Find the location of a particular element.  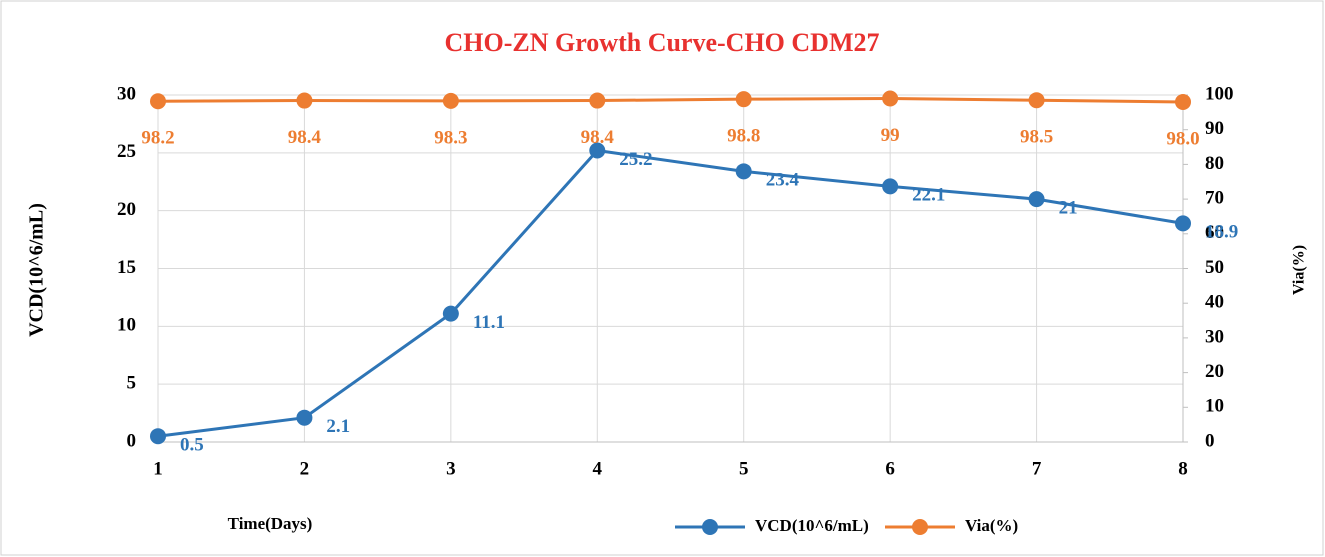

data-label: 18.9 is located at coordinates (1221, 232).